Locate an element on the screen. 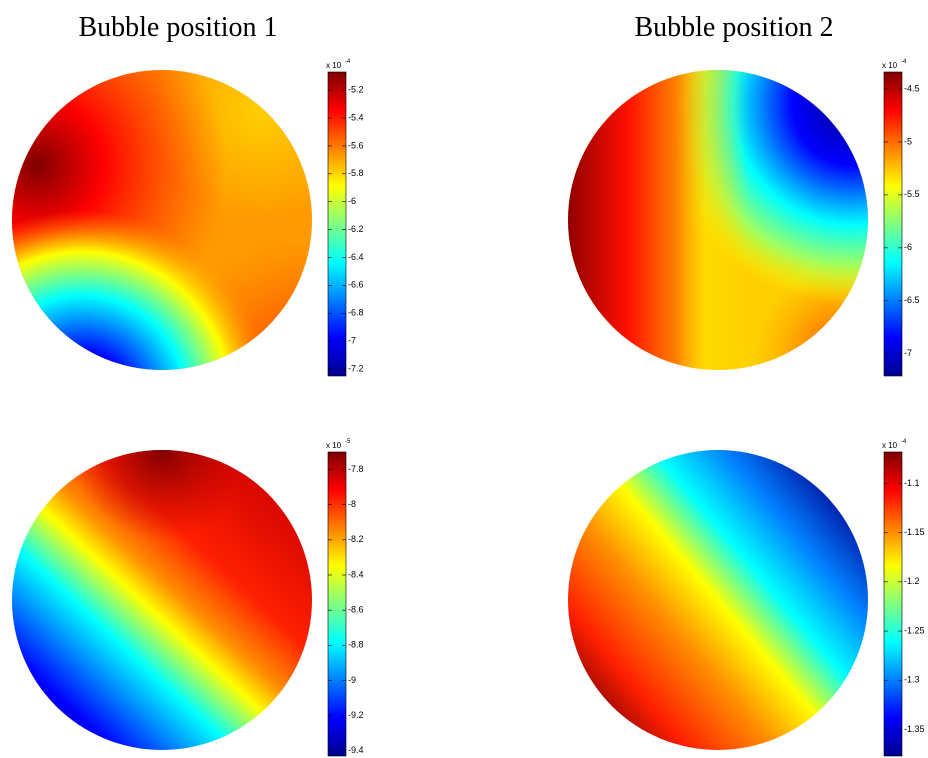 The width and height of the screenshot is (928, 758). colorbar-tick-label: -1.1 is located at coordinates (912, 483).